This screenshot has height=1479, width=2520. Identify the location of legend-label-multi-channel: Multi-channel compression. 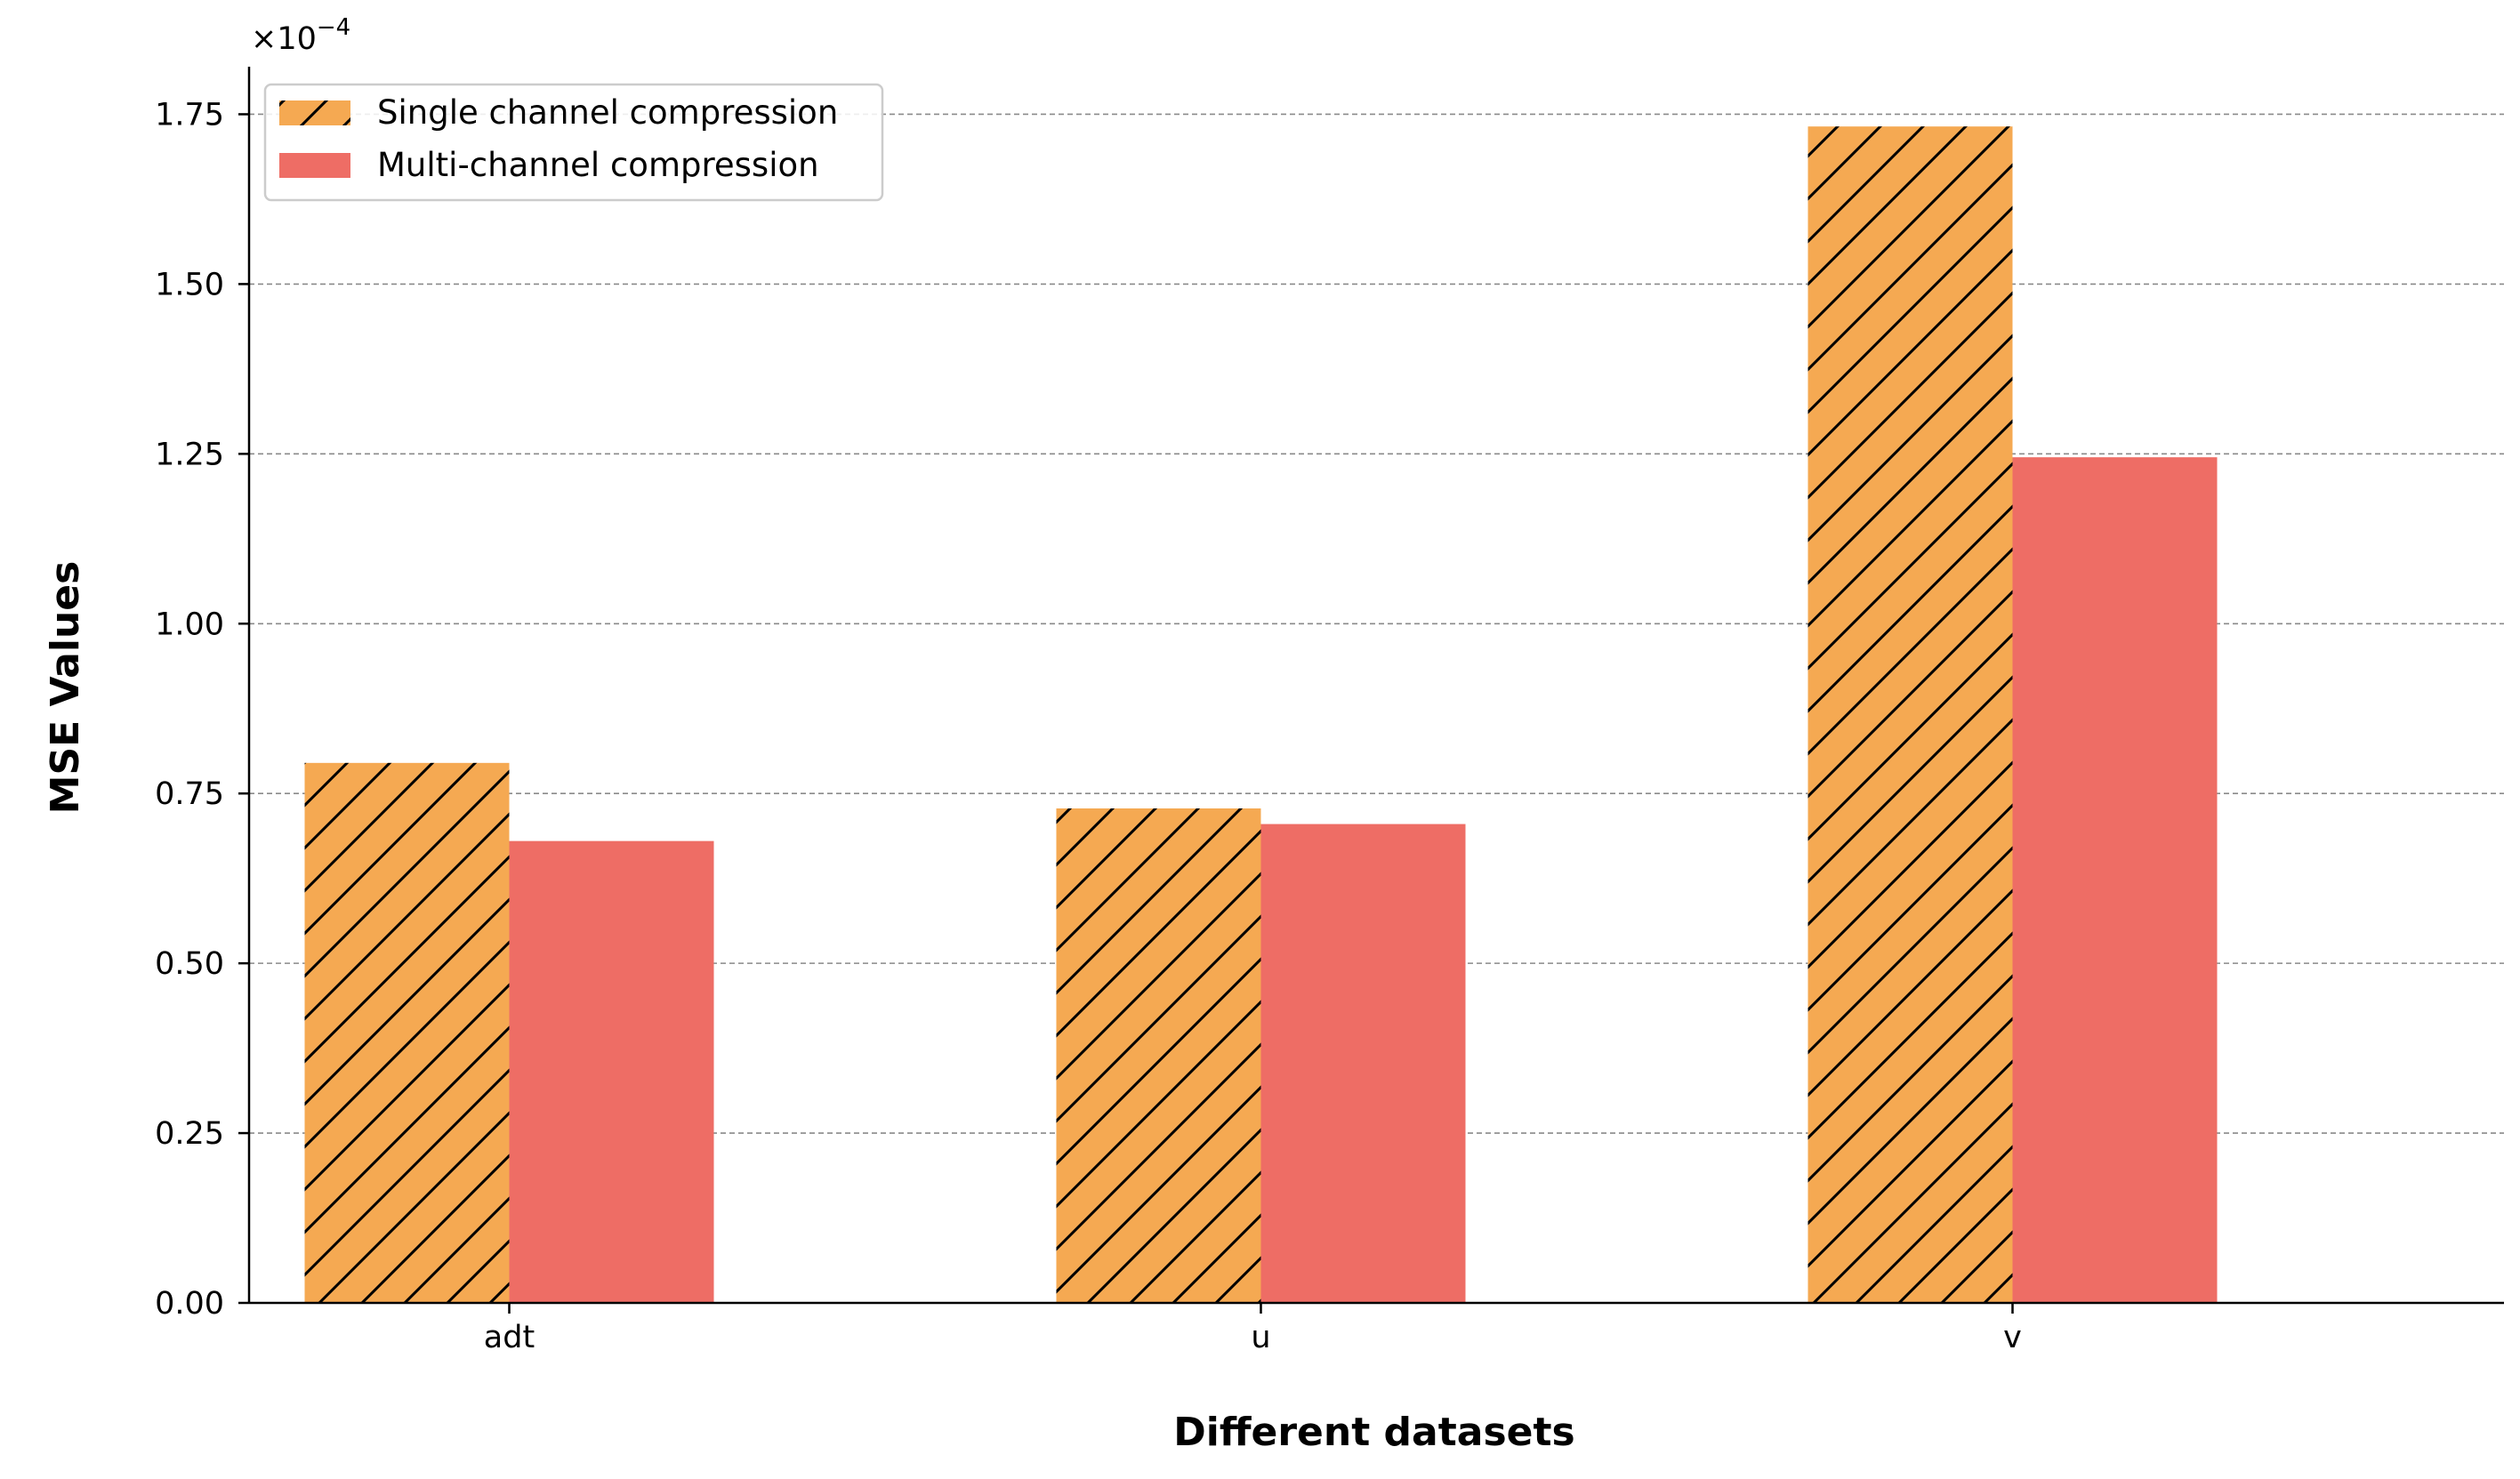
(598, 165).